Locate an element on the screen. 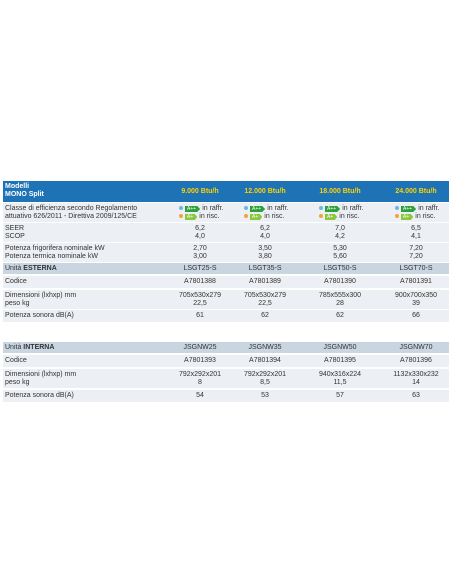 This screenshot has height=584, width=452. table-row: Codice A7801393 A7801394 A7801395 A7801396 is located at coordinates (226, 361).